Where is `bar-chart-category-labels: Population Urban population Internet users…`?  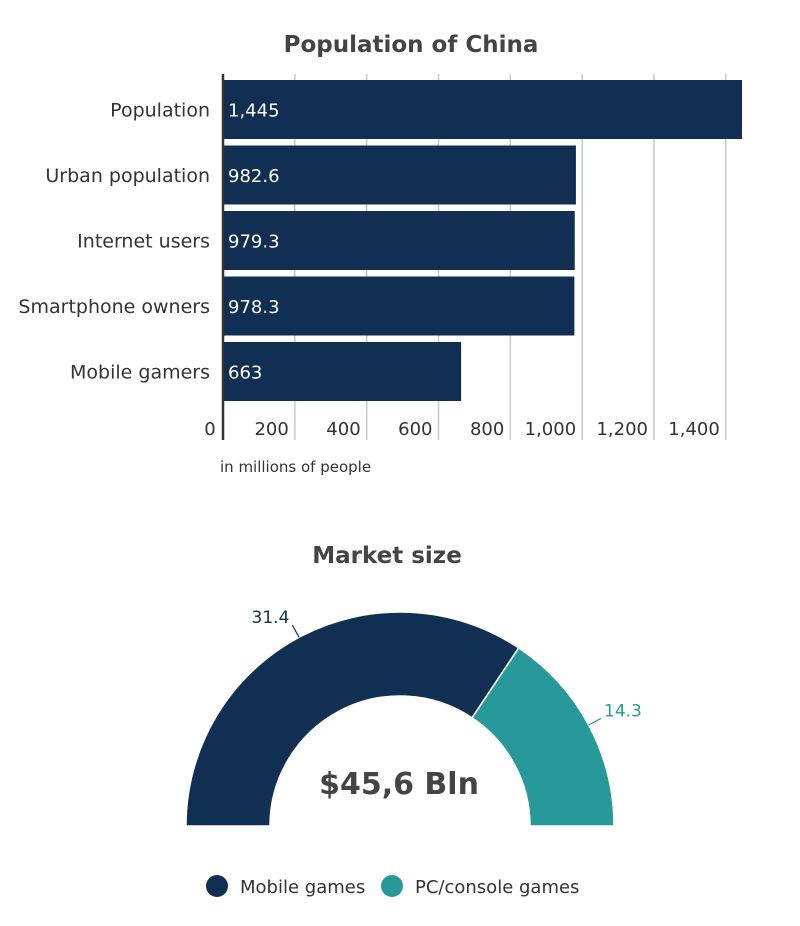
bar-chart-category-labels: Population Urban population Internet users… is located at coordinates (114, 242).